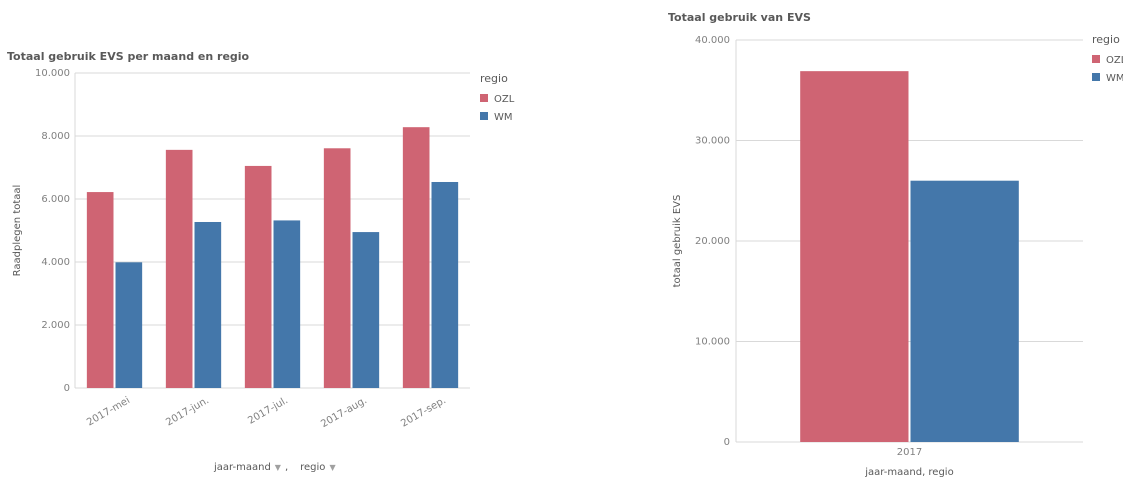  I want to click on chart1-xaxis-selector: jaar-maand ▼ , regio ▼, so click(275, 467).